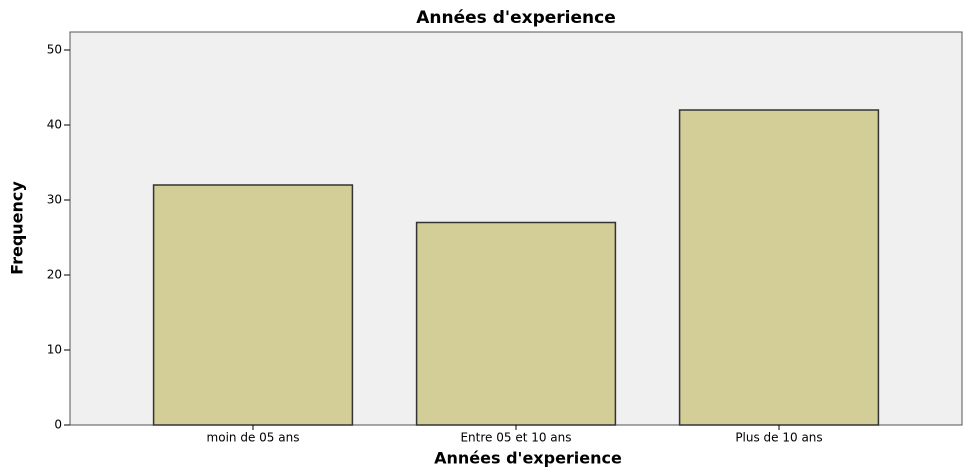 The width and height of the screenshot is (970, 472). I want to click on x-tick-label: moin de 05 ans, so click(253, 438).